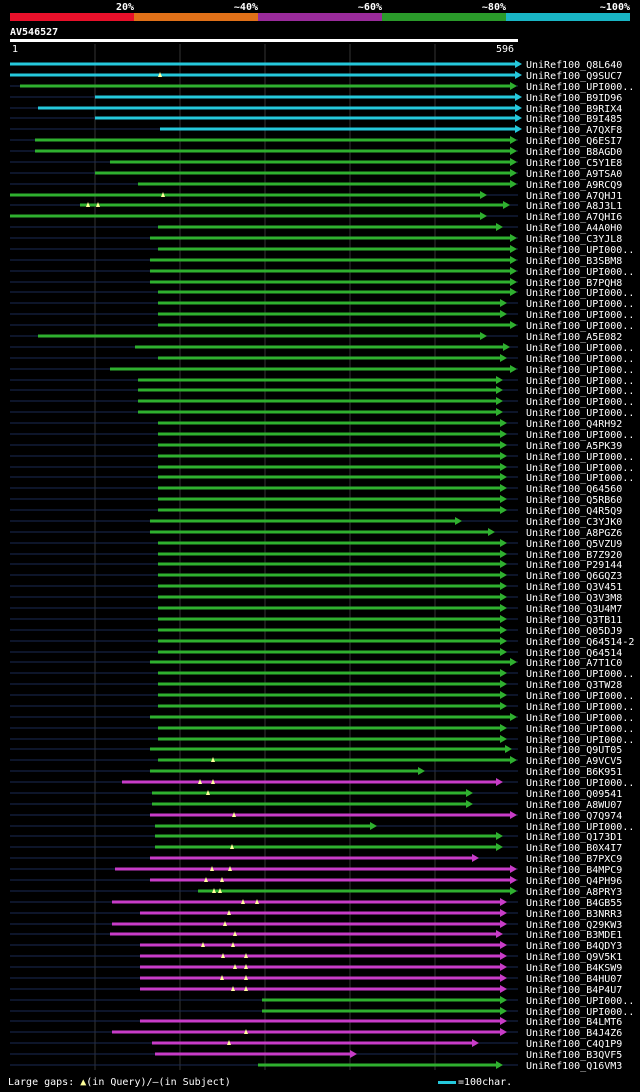 This screenshot has height=1092, width=640. I want to click on hit-label: UniRef100_Q3V3M8, so click(574, 598).